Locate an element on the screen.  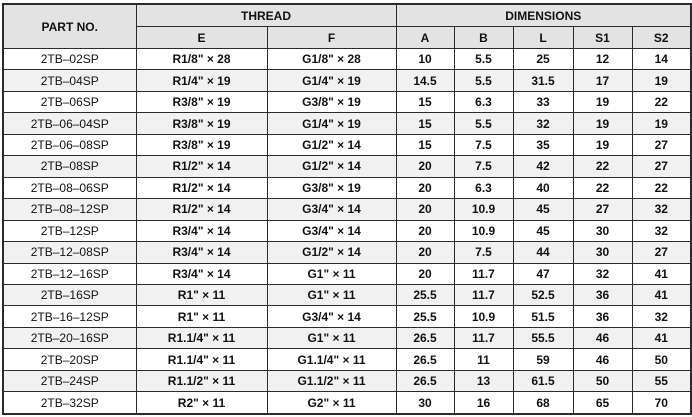
part-no-cell: 2TB–24SP is located at coordinates (69, 381).